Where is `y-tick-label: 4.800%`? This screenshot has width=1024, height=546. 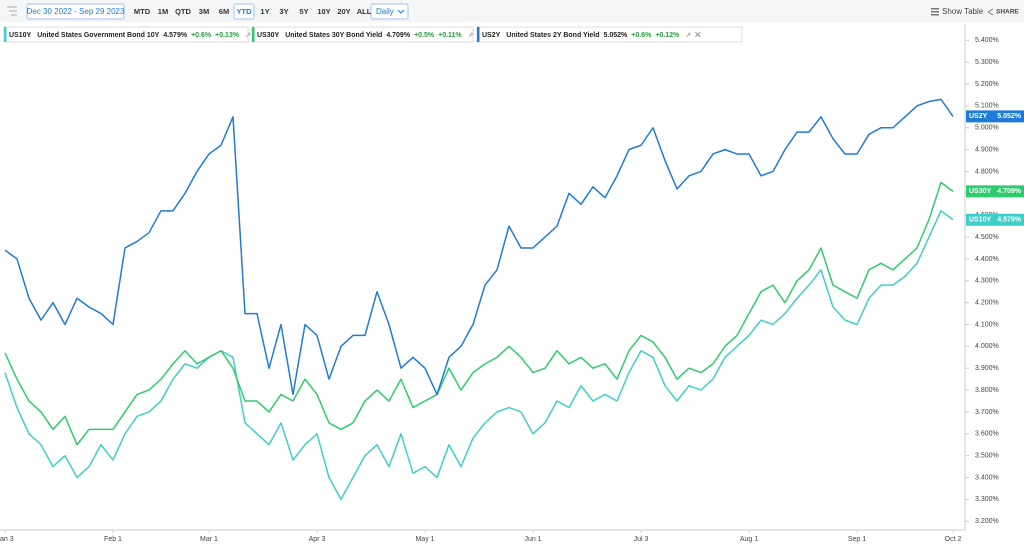
y-tick-label: 4.800% is located at coordinates (987, 171).